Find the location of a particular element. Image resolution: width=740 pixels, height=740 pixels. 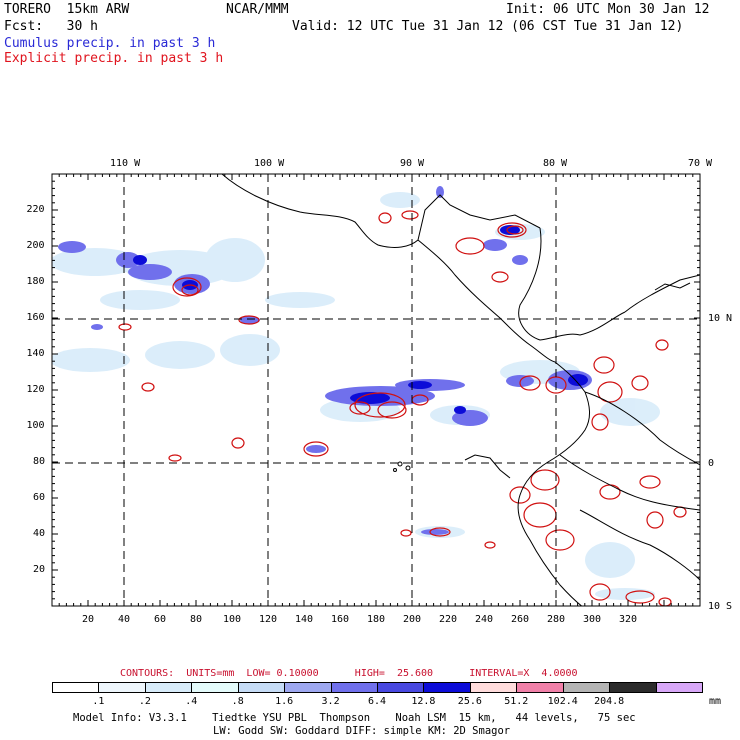

legend-label: 51.2 is located at coordinates (516, 701).